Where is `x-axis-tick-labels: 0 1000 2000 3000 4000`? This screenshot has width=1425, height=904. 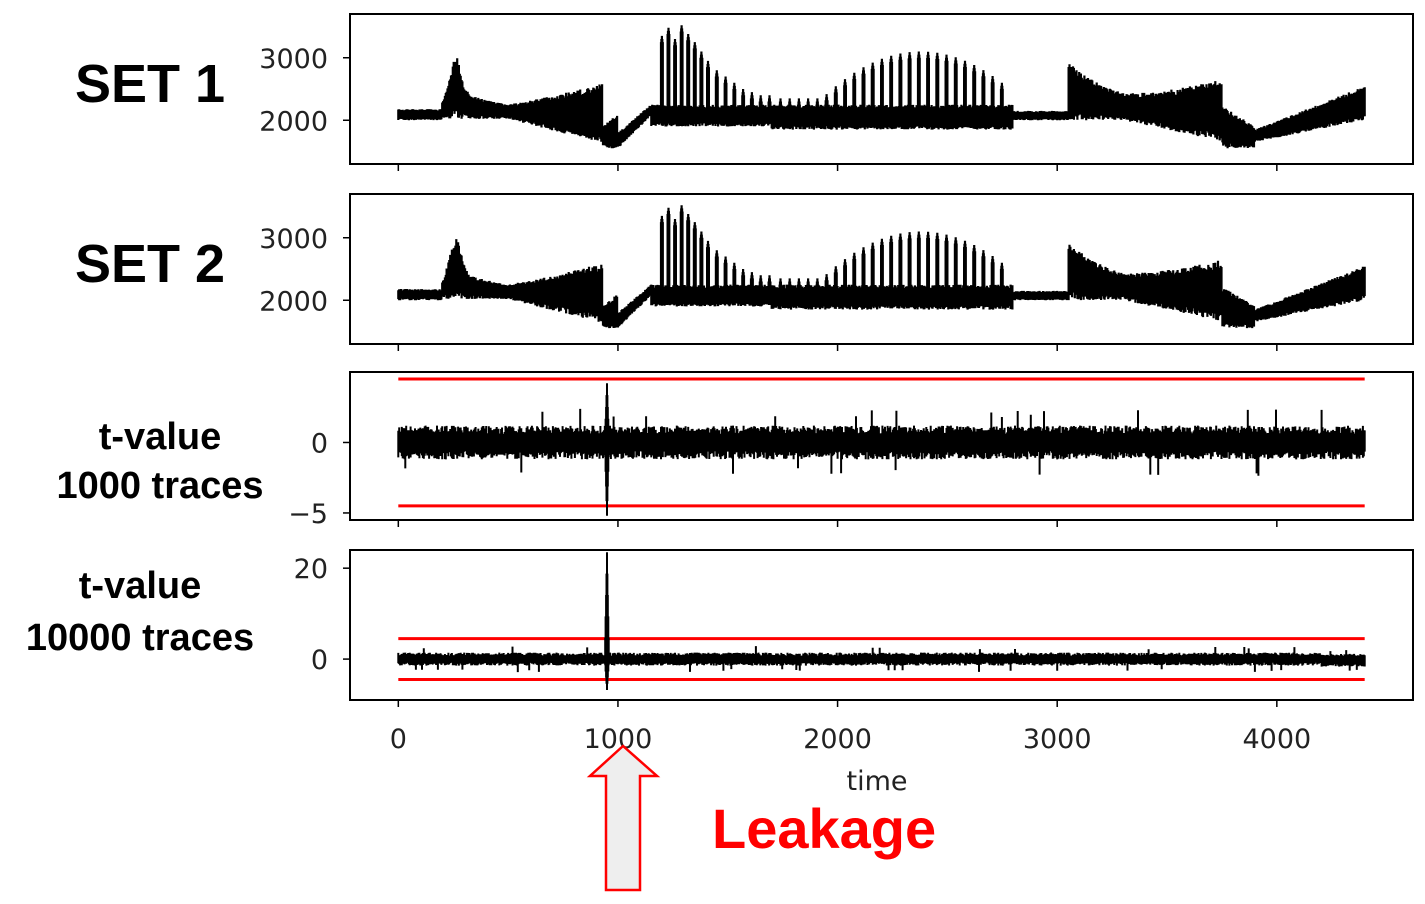 x-axis-tick-labels: 0 1000 2000 3000 4000 is located at coordinates (850, 739).